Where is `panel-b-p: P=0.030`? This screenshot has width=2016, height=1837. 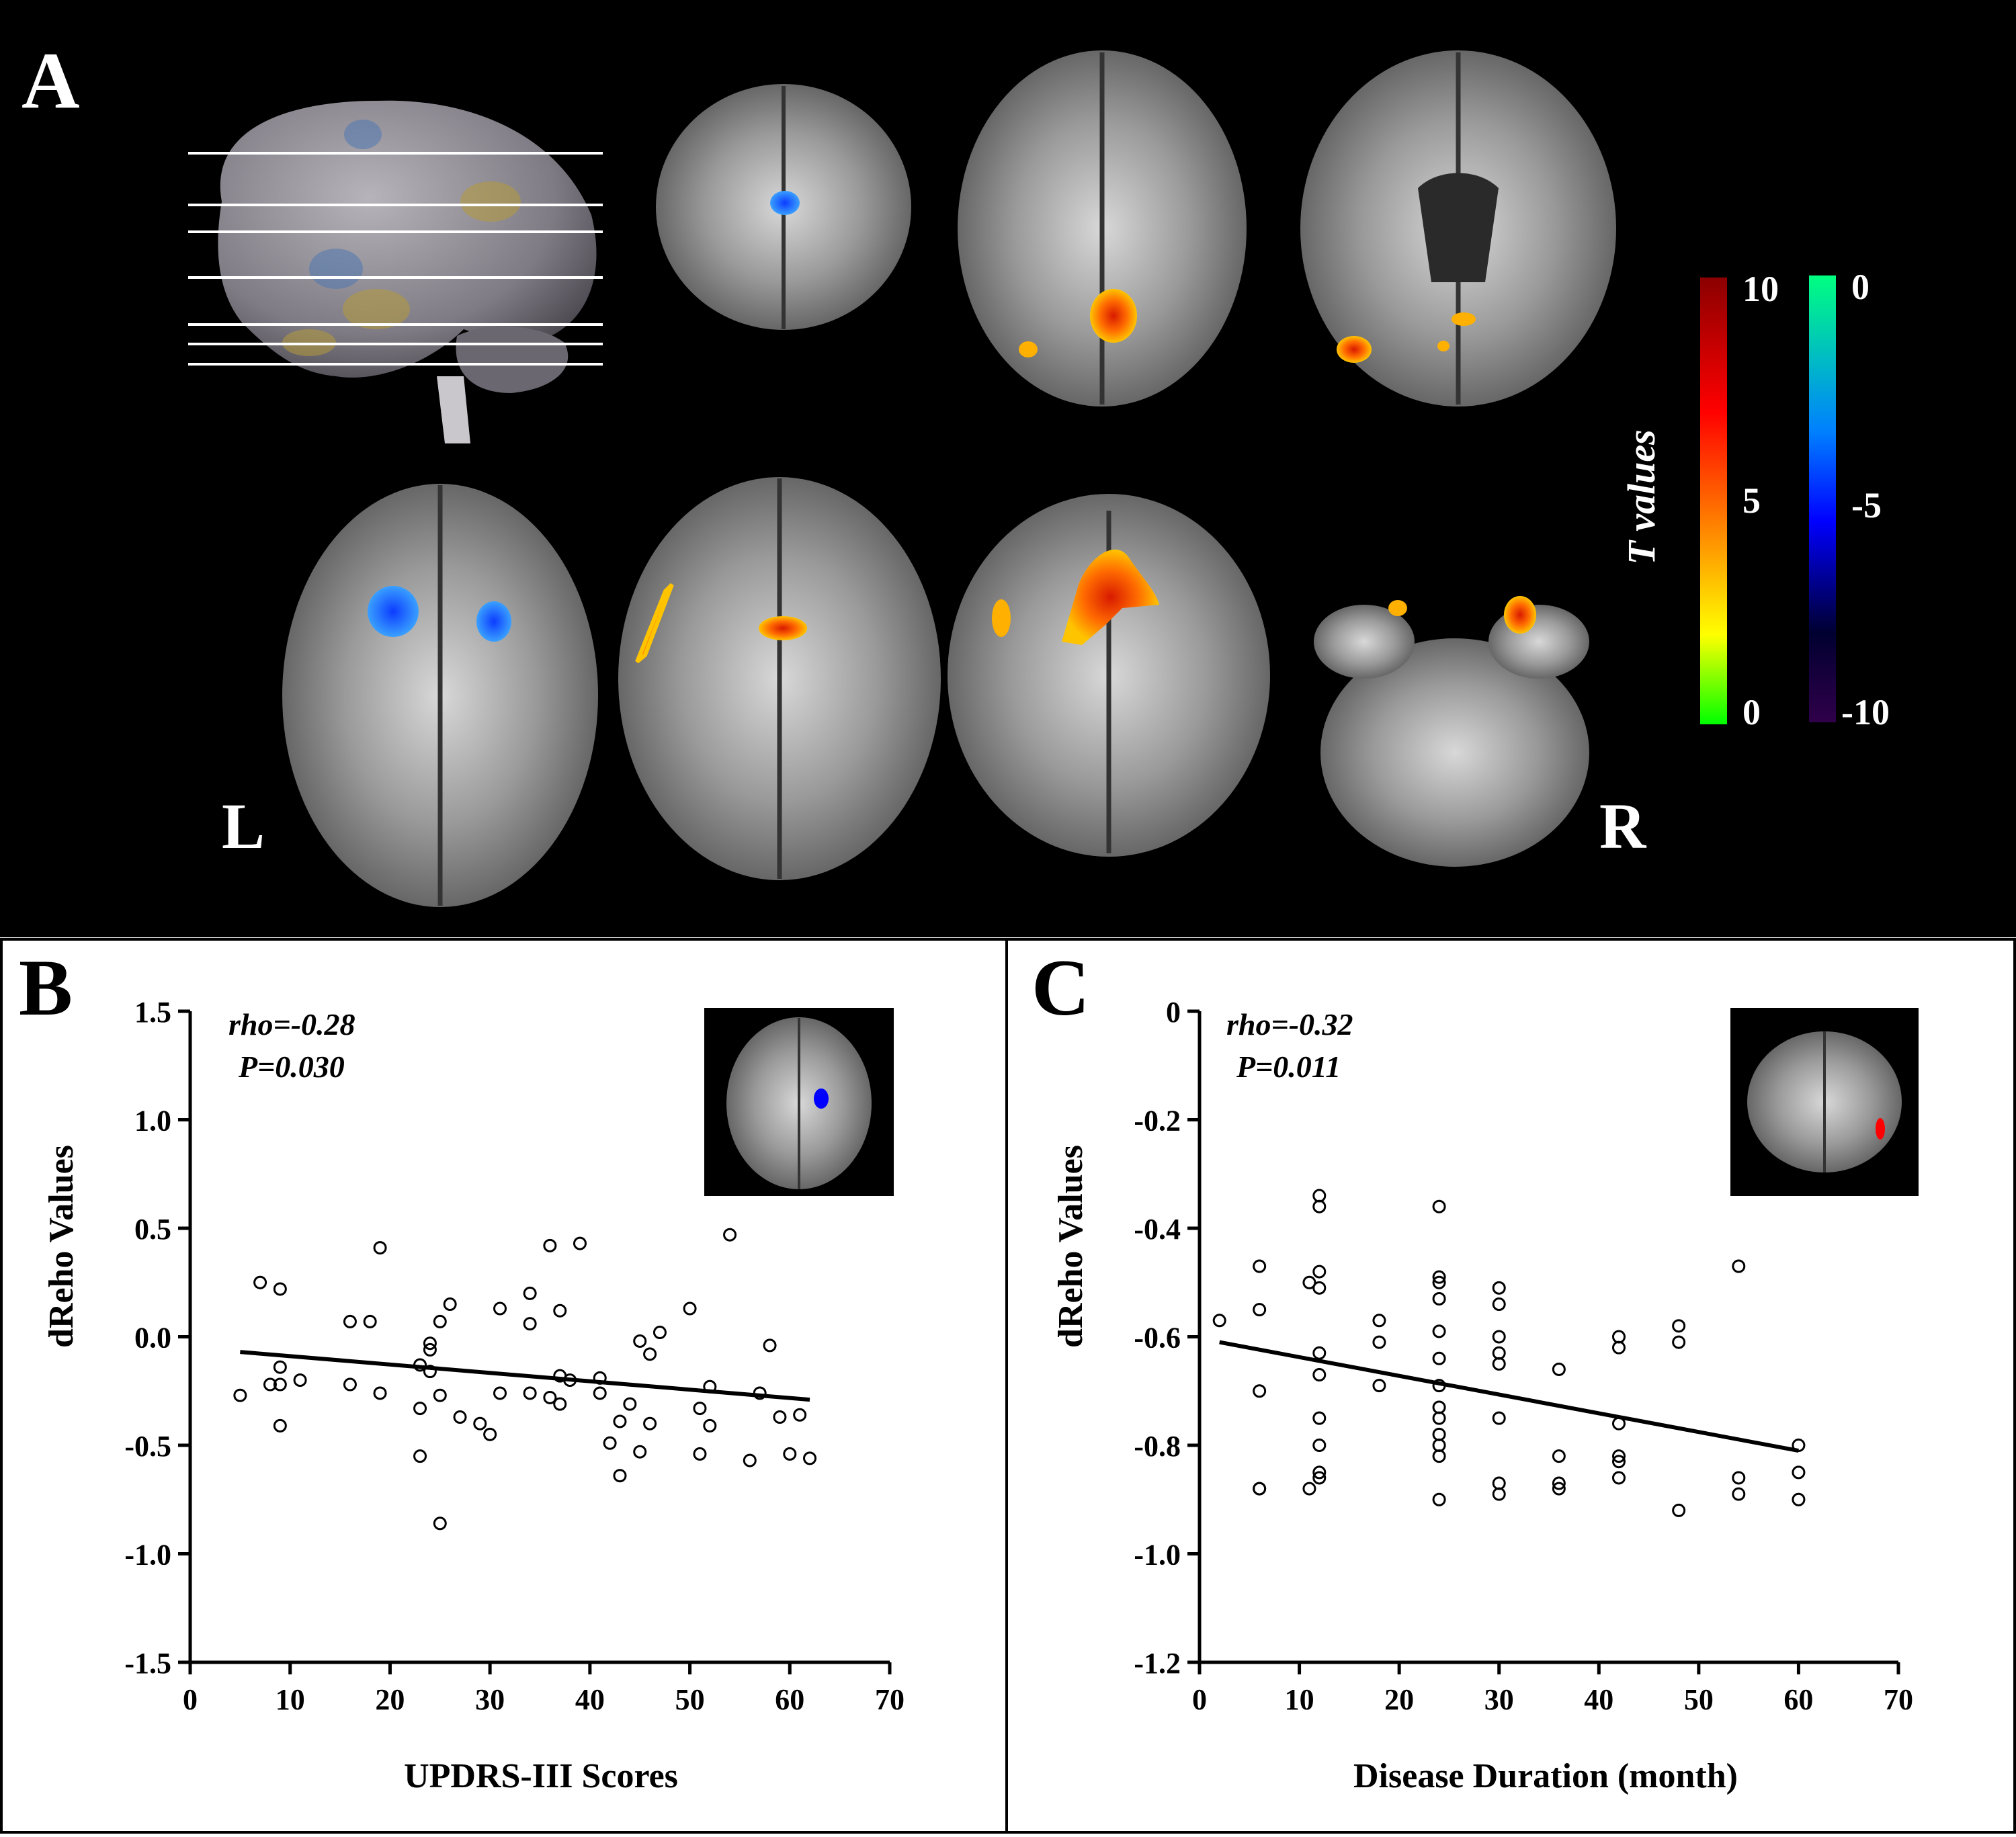 panel-b-p: P=0.030 is located at coordinates (292, 1067).